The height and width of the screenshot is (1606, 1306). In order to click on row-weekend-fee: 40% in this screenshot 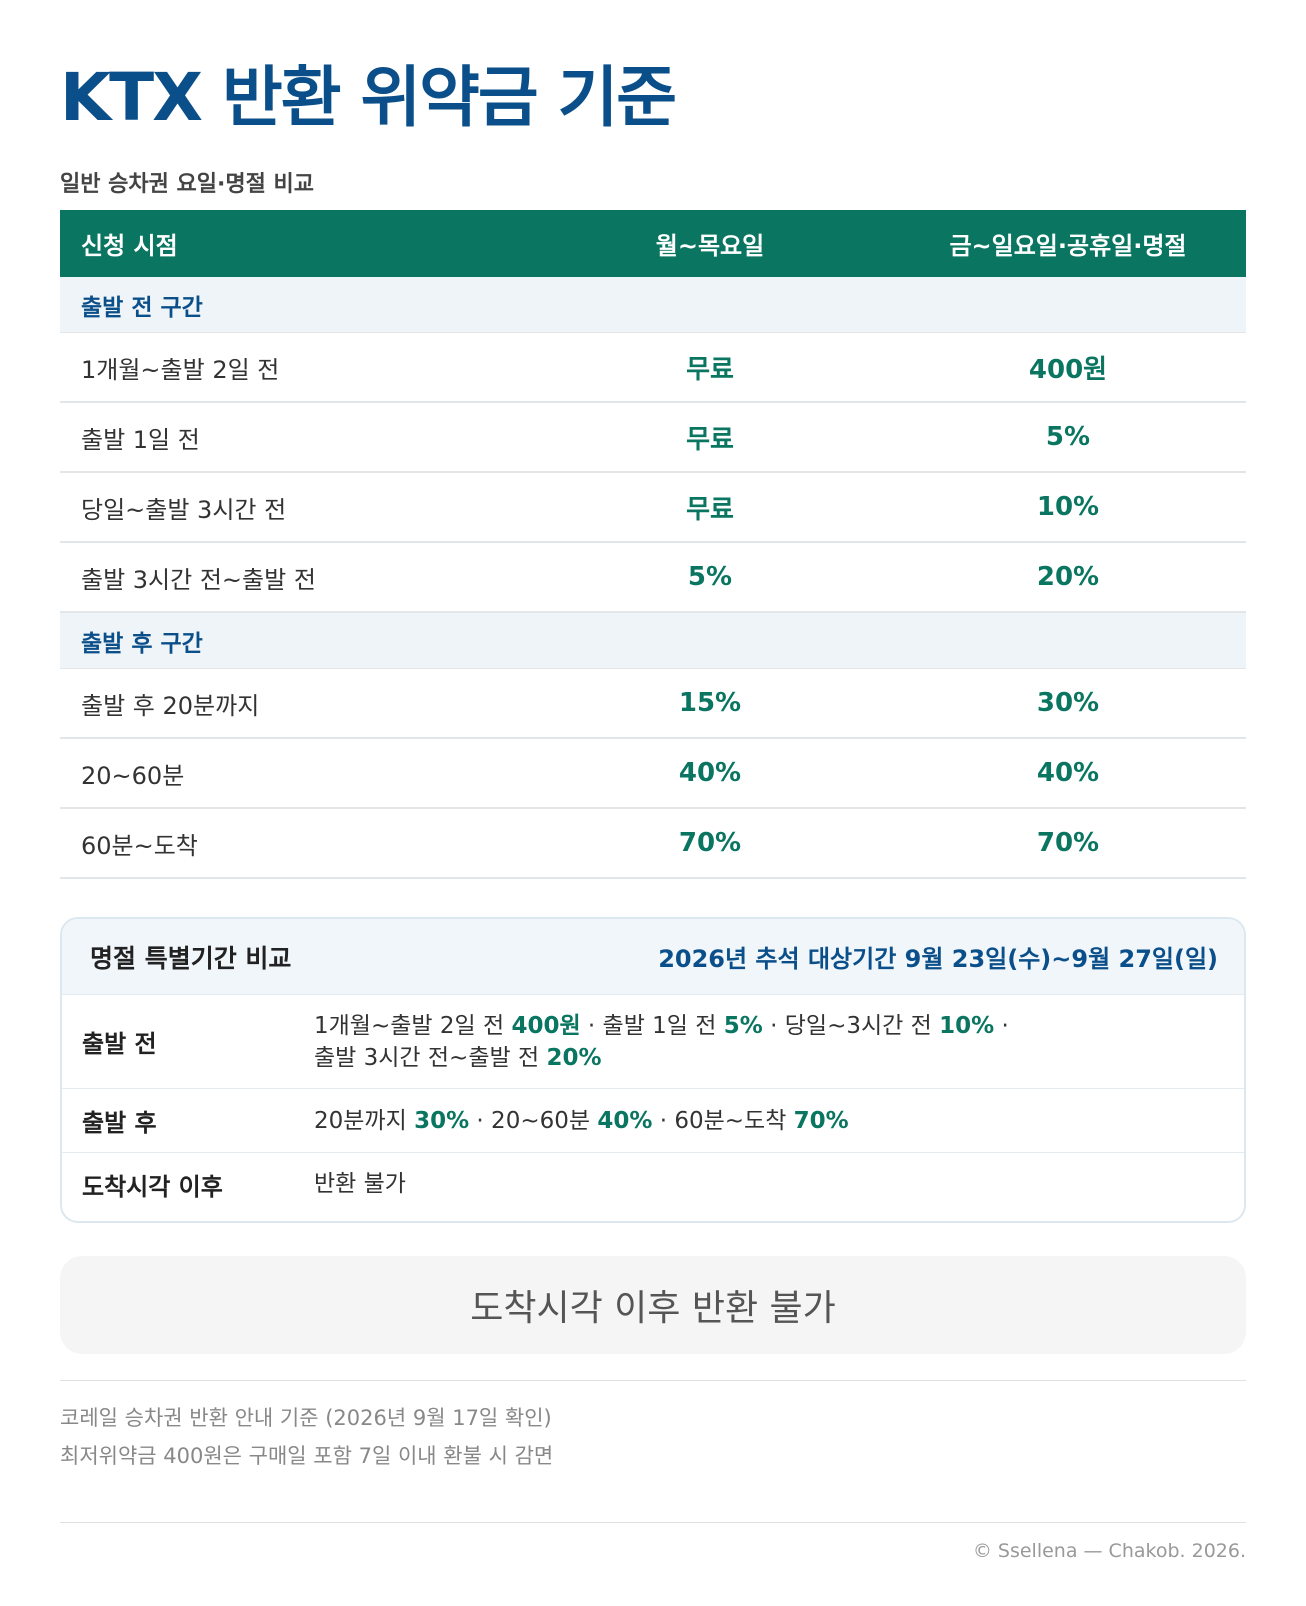, I will do `click(1068, 773)`.